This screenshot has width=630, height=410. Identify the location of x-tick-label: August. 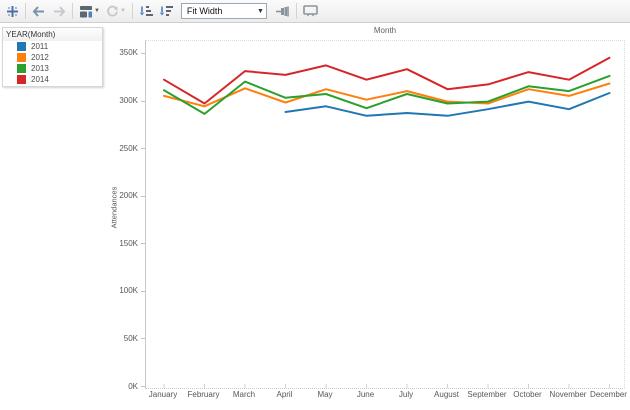
(446, 394).